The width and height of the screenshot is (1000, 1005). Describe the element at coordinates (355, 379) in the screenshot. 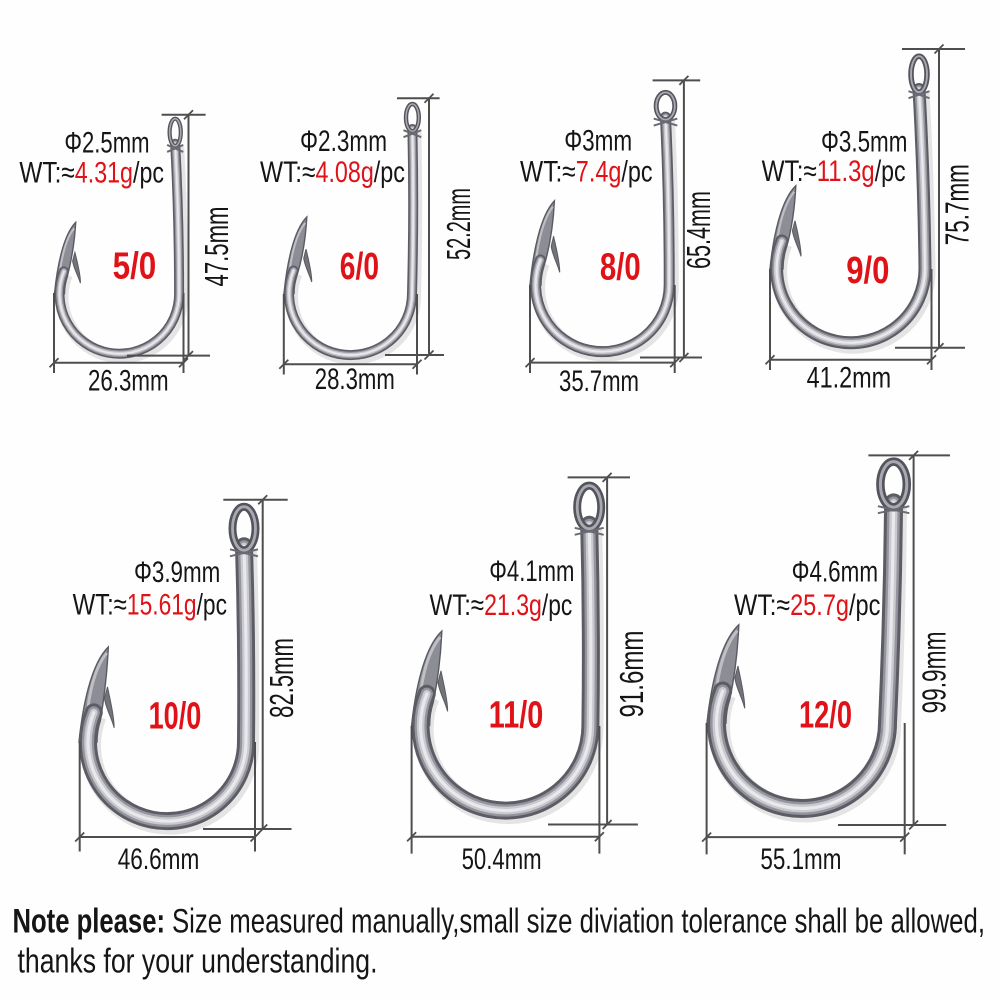

I see `svg-text: 28.3mm` at that location.